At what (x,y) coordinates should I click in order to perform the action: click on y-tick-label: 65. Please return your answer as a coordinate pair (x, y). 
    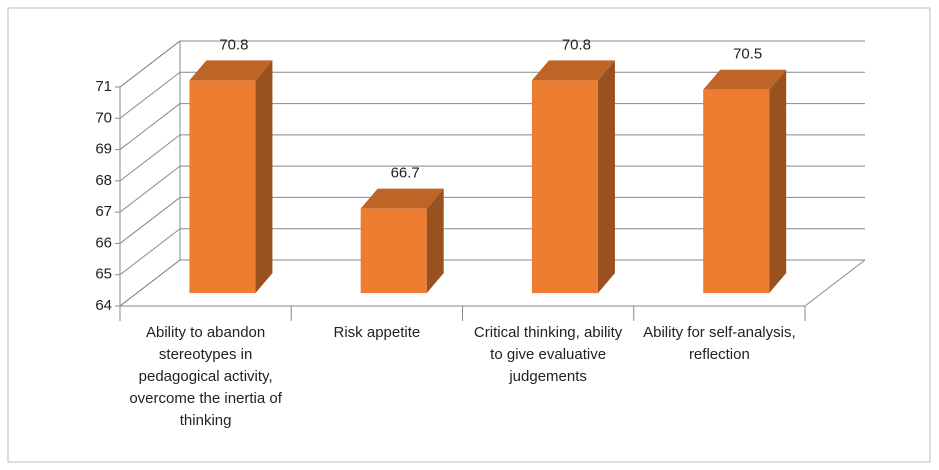
    Looking at the image, I should click on (103, 274).